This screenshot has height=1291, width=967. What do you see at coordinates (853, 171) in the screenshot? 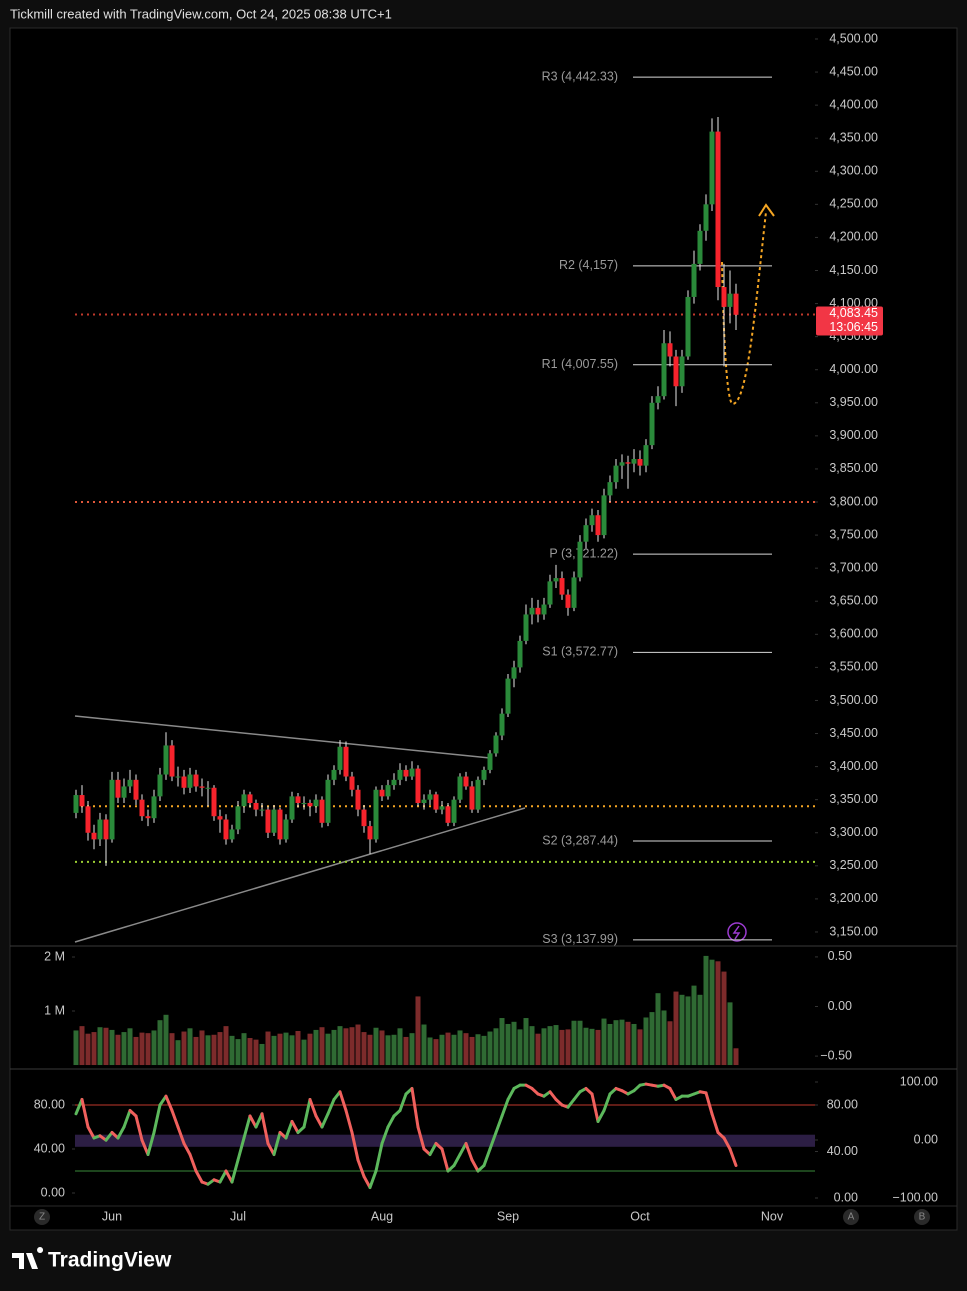
I see `y-tick-label: 4,300.00` at bounding box center [853, 171].